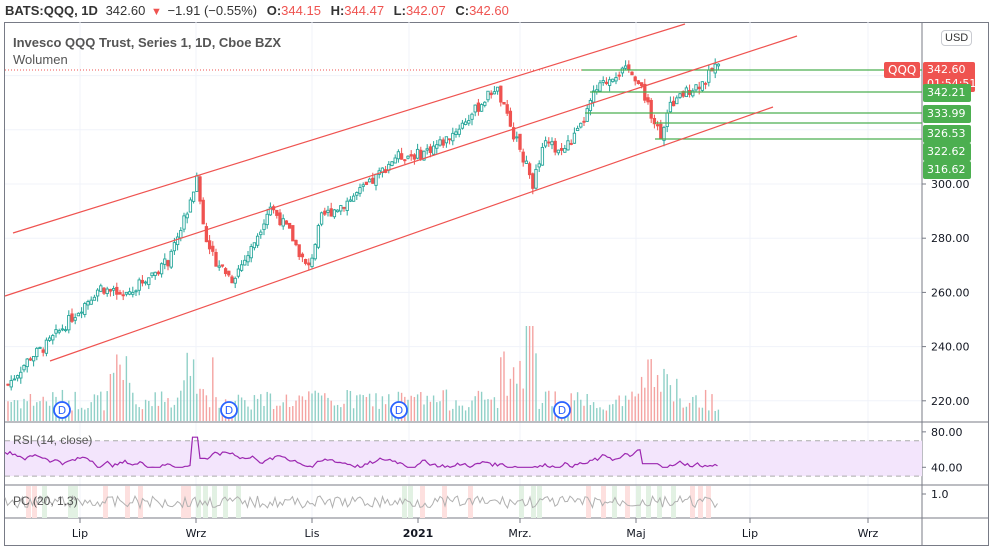 The image size is (993, 547). What do you see at coordinates (950, 292) in the screenshot?
I see `price-tick: 260.00` at bounding box center [950, 292].